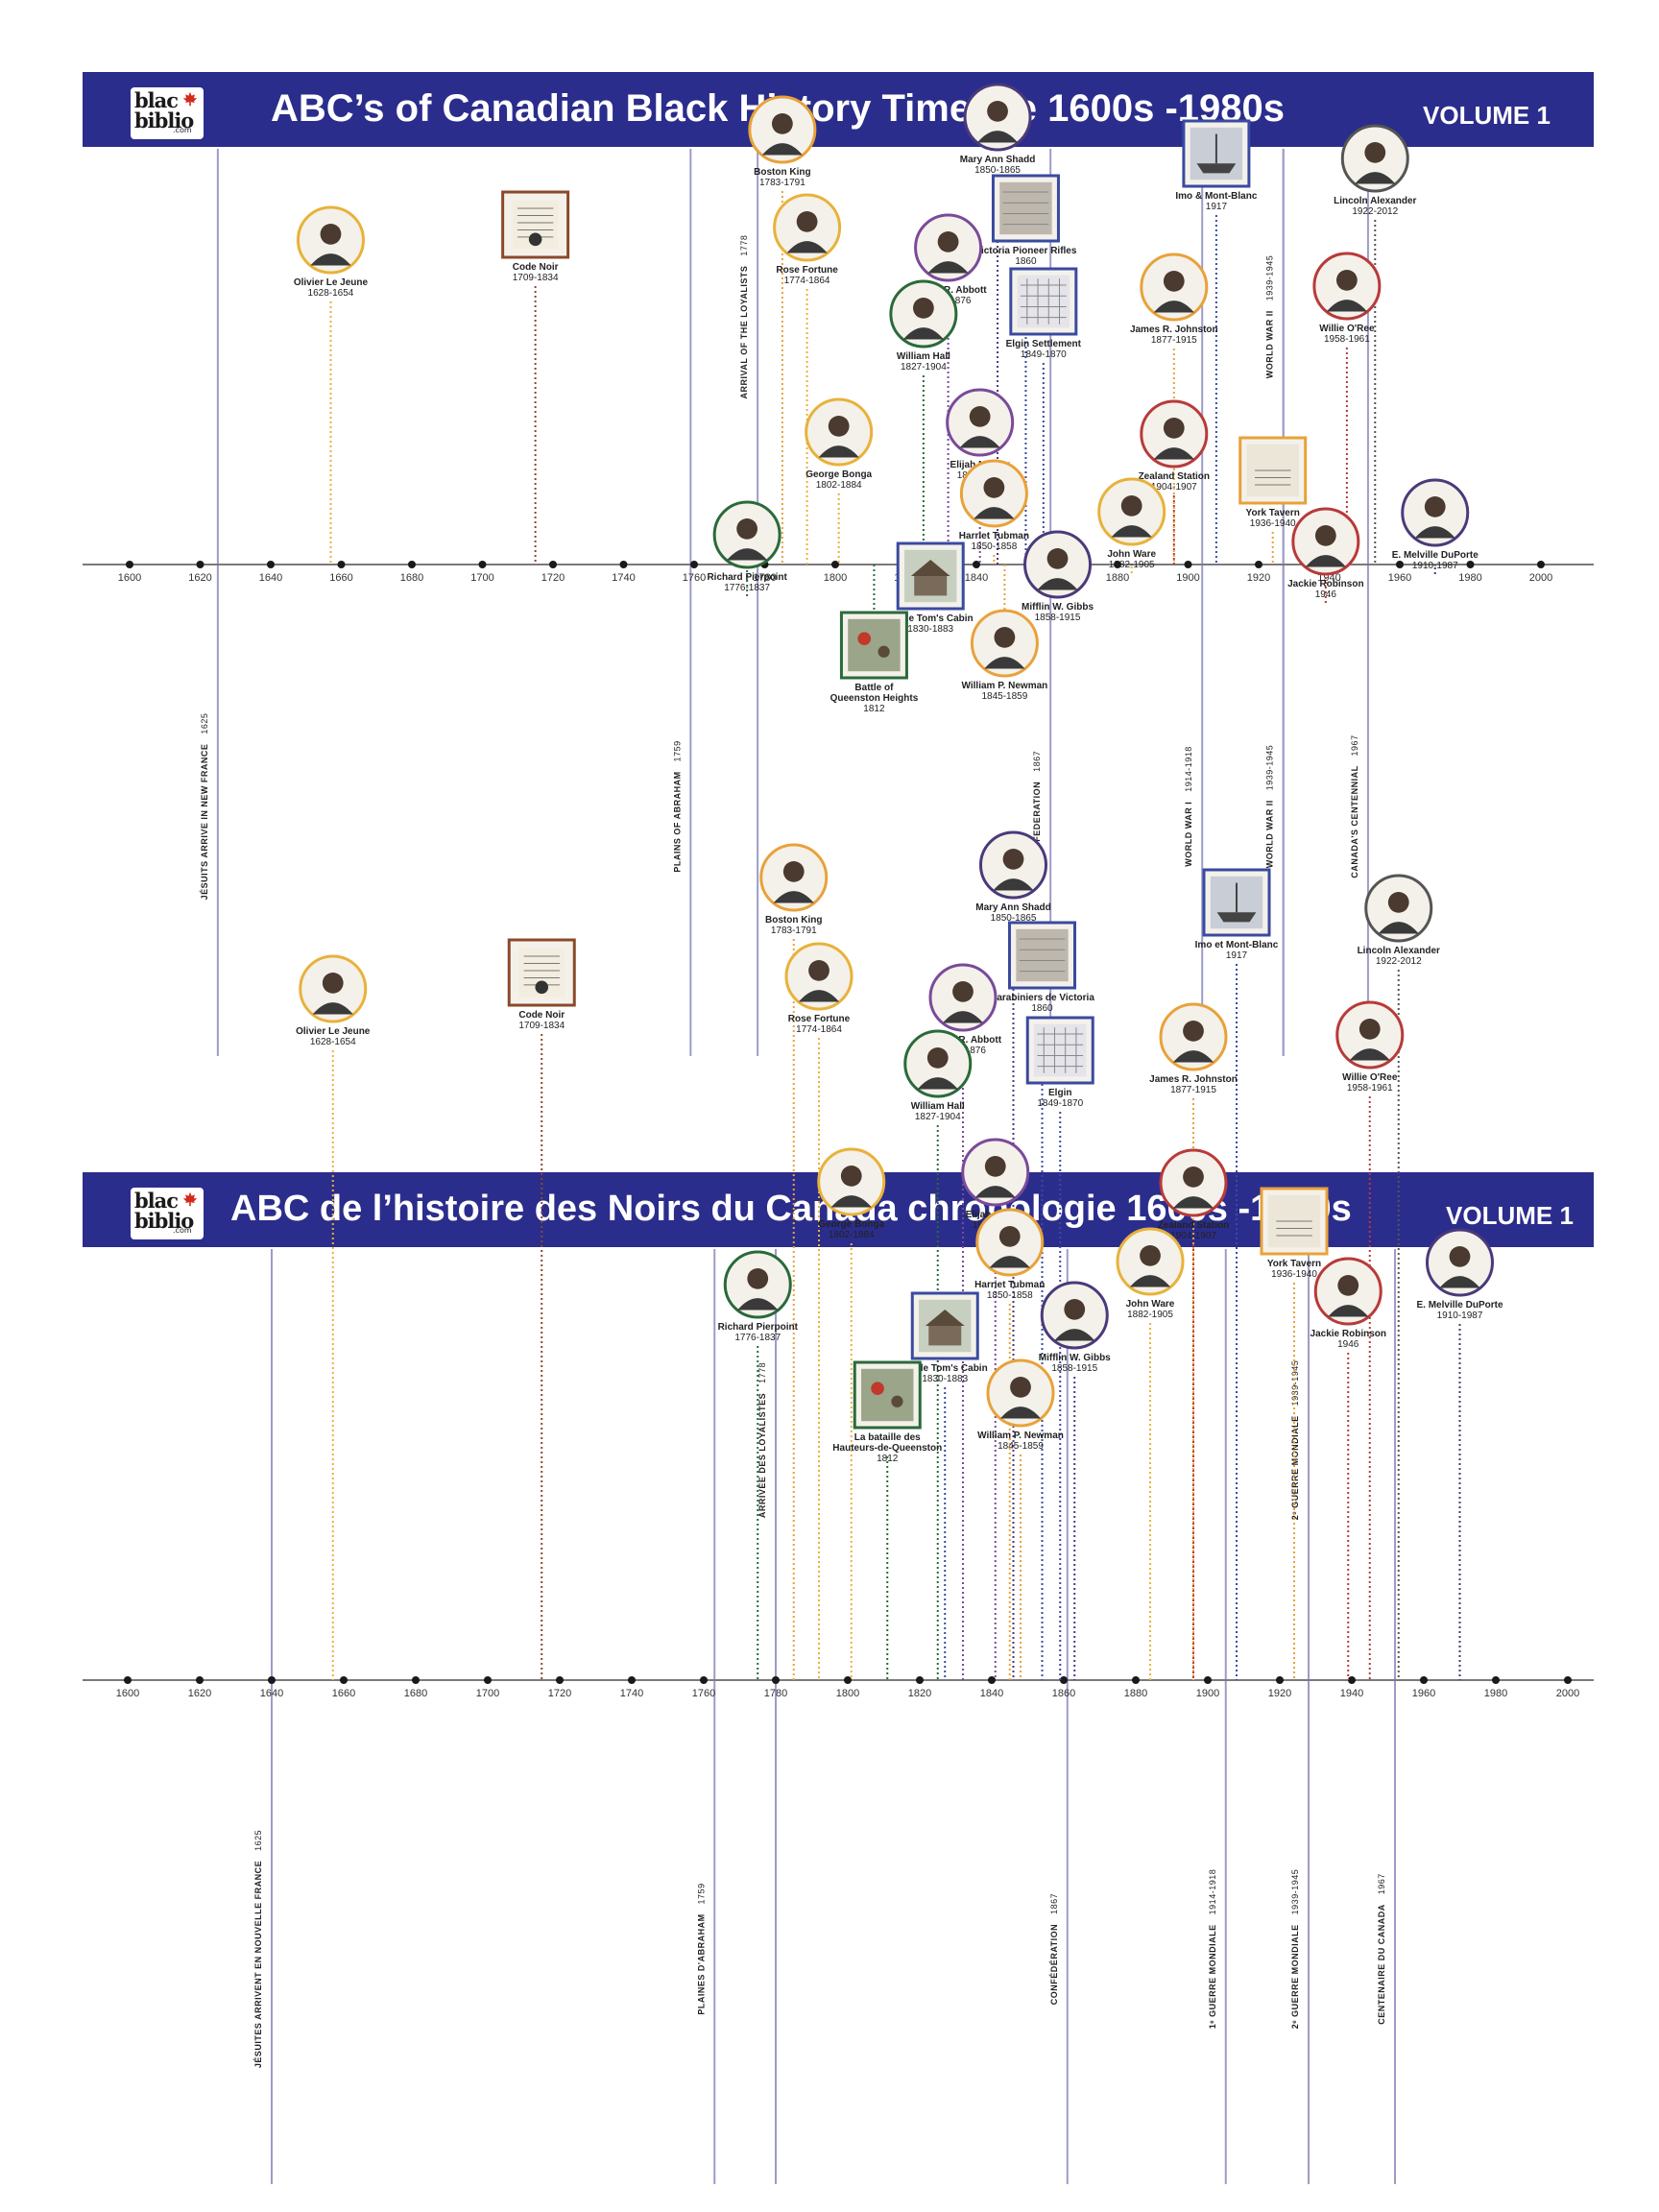 The width and height of the screenshot is (1659, 2212). What do you see at coordinates (1131, 554) in the screenshot?
I see `entry-name: John Ware` at bounding box center [1131, 554].